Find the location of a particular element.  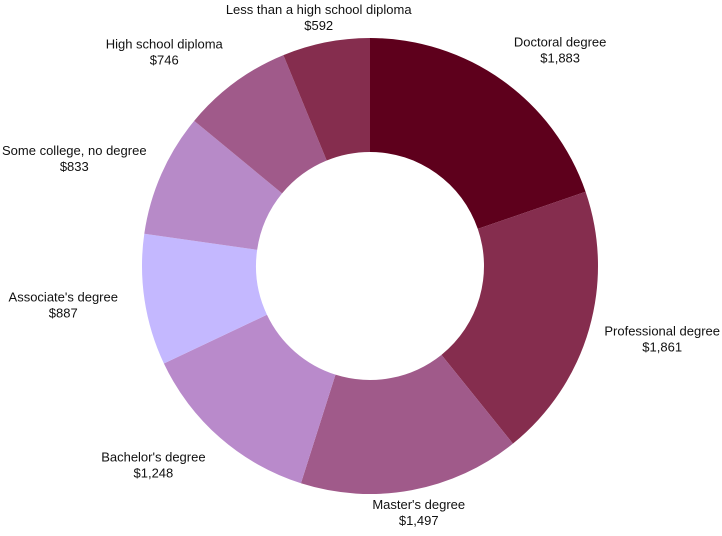

slice-value-bachelor-s-degree: $1,248 is located at coordinates (154, 473).